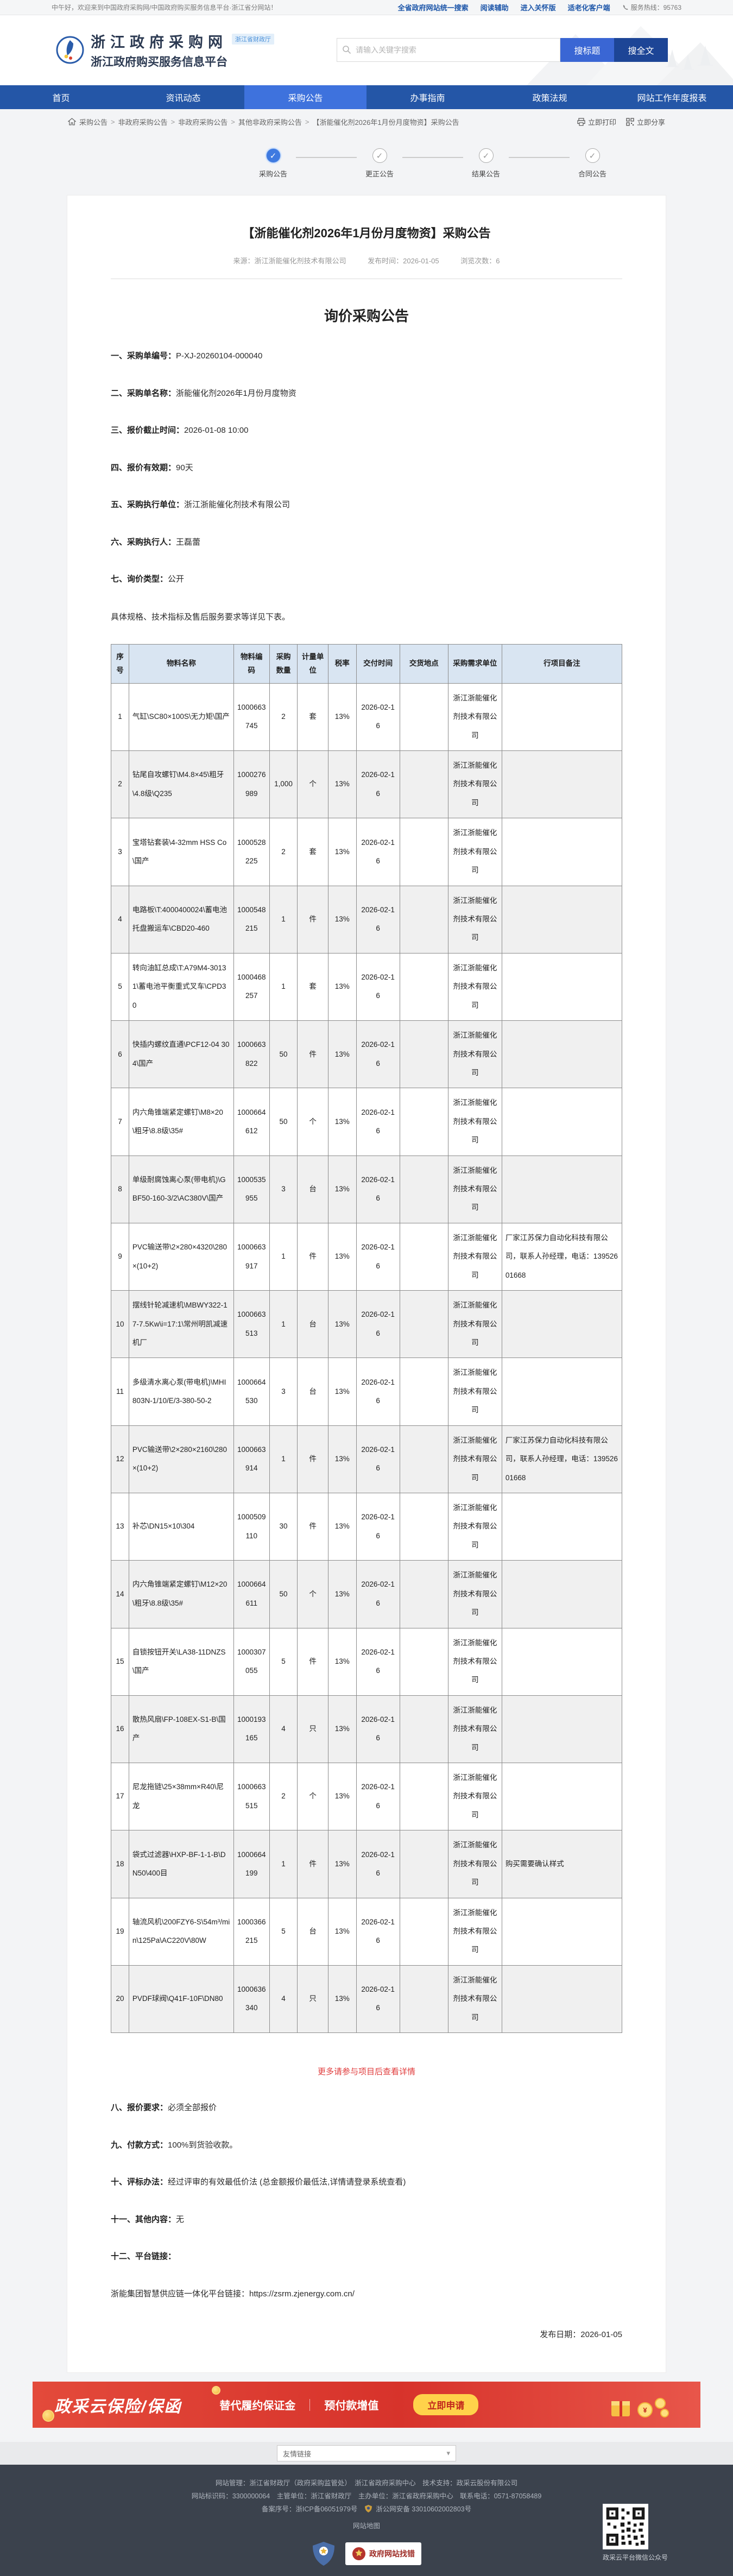 The height and width of the screenshot is (2576, 733). What do you see at coordinates (283, 664) in the screenshot?
I see `table-header-cell: 采购数量` at bounding box center [283, 664].